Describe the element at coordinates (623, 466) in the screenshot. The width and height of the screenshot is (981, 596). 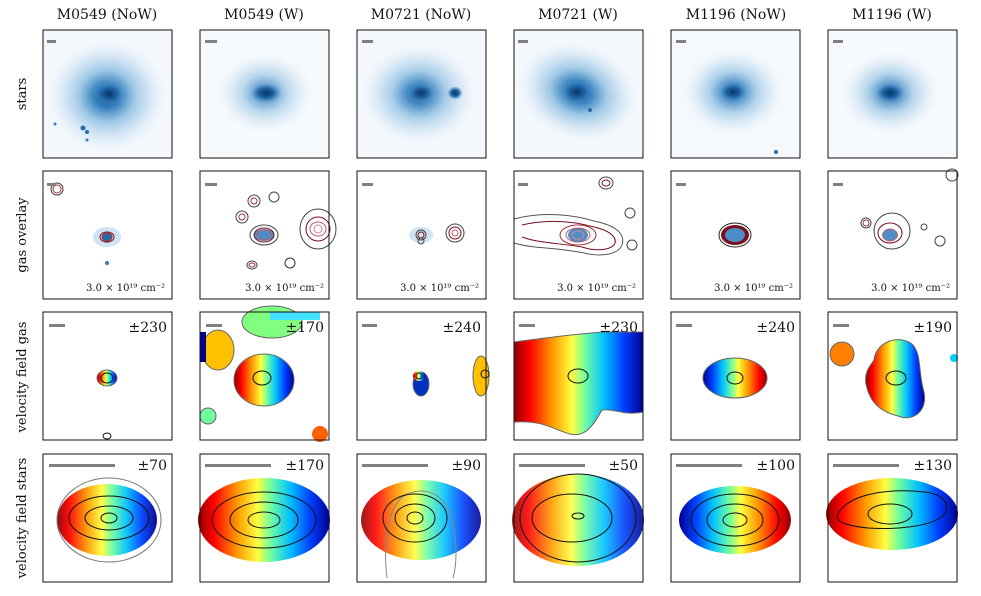
I see `velocity-range-label: ±50` at that location.